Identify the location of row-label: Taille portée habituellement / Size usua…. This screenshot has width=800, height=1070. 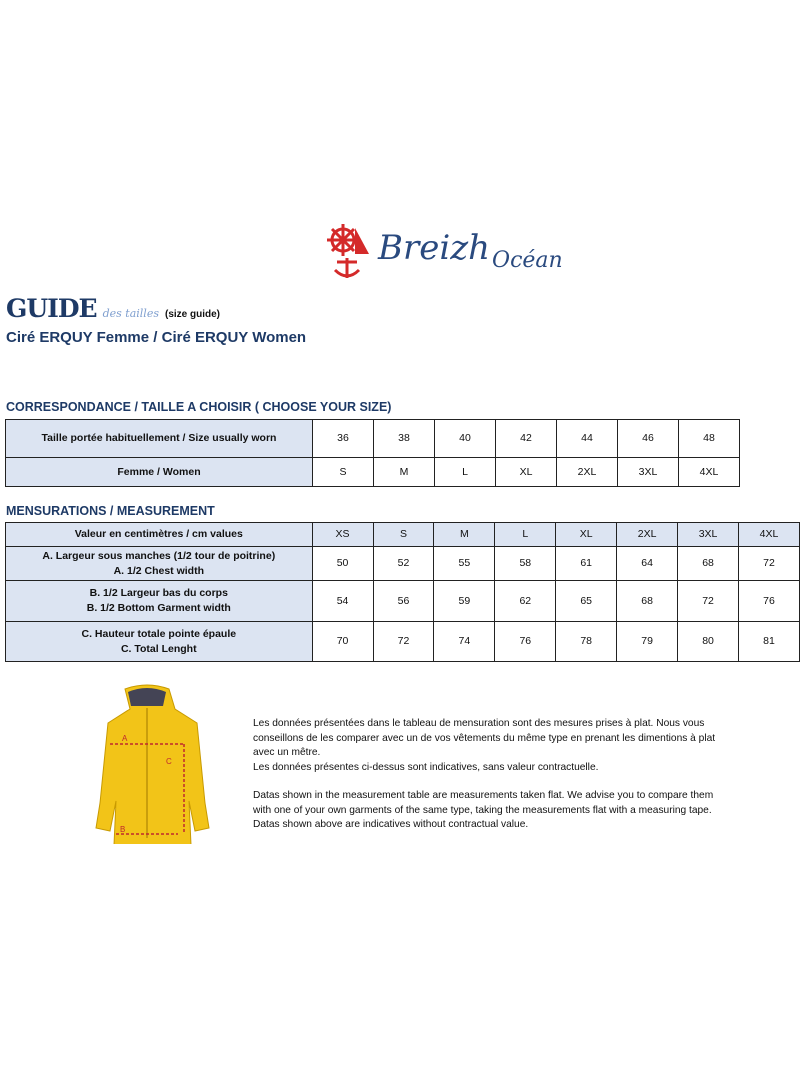
(159, 438).